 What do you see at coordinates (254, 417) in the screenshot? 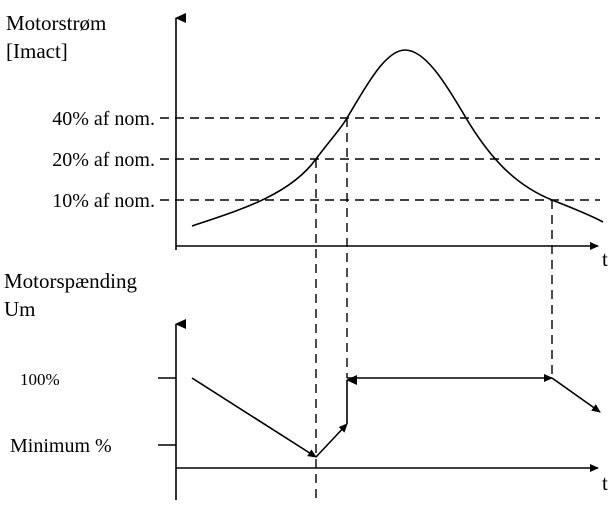
I see `voltage-ramp-down` at bounding box center [254, 417].